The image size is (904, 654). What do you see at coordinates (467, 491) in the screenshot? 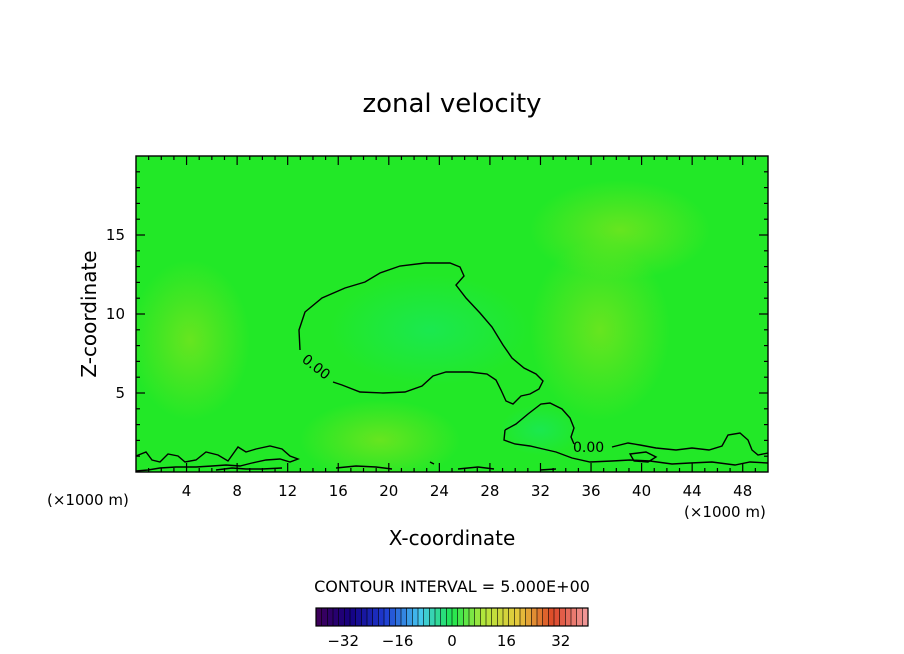
I see `x-tick-labels: 4 8 12 16 20 24 28 32 36 40 44 48` at bounding box center [467, 491].